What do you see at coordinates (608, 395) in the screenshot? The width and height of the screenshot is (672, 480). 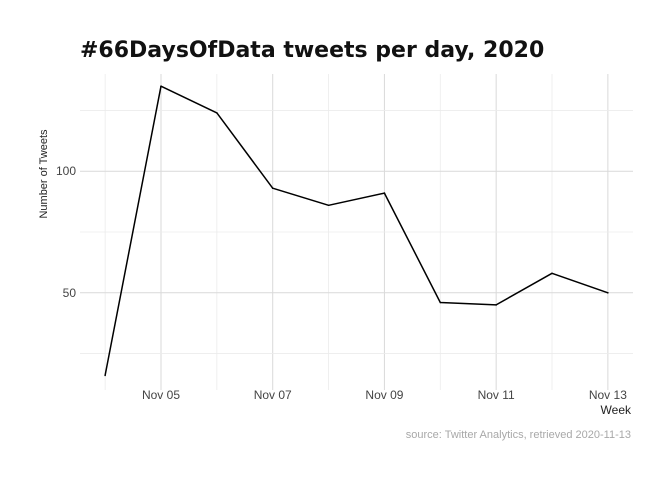 I see `x-tick-label: Nov 13` at bounding box center [608, 395].